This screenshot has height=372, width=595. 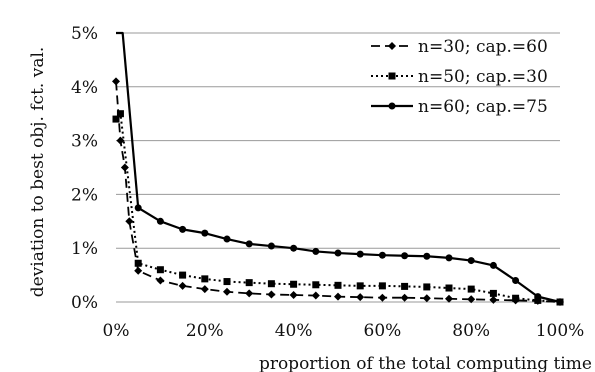 I want to click on x-axis-ticks: 0% 20% 40% 60% 80% 100%, so click(x=344, y=331).